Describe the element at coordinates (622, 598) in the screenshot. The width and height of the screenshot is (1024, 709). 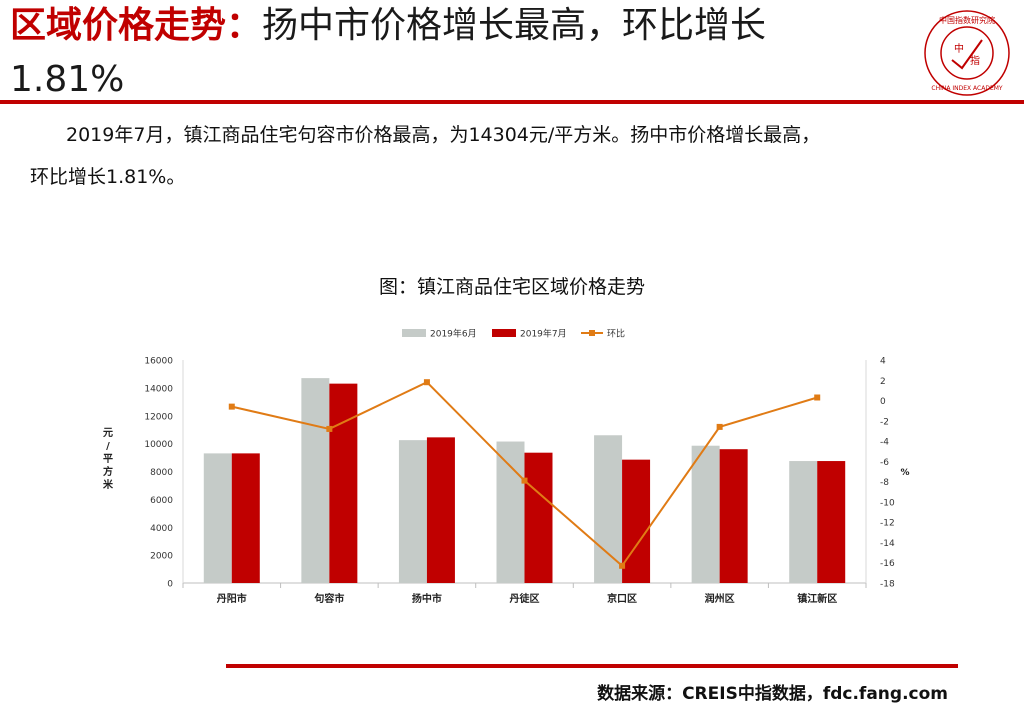
I see `x-tick-label: 京口区` at that location.